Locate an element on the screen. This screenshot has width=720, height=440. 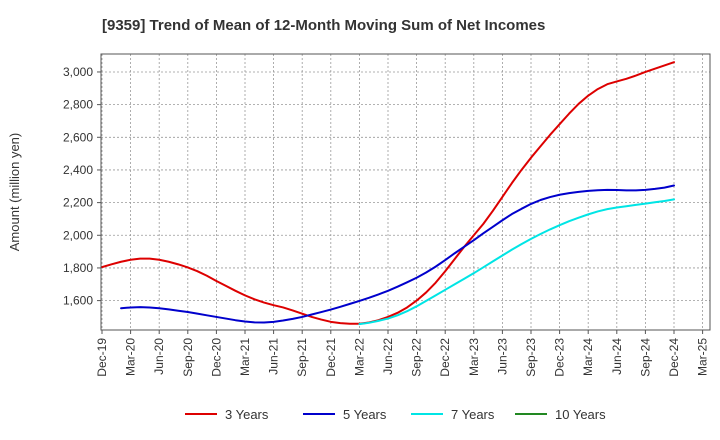
y-tick-label: 2,800 is located at coordinates (78, 105).